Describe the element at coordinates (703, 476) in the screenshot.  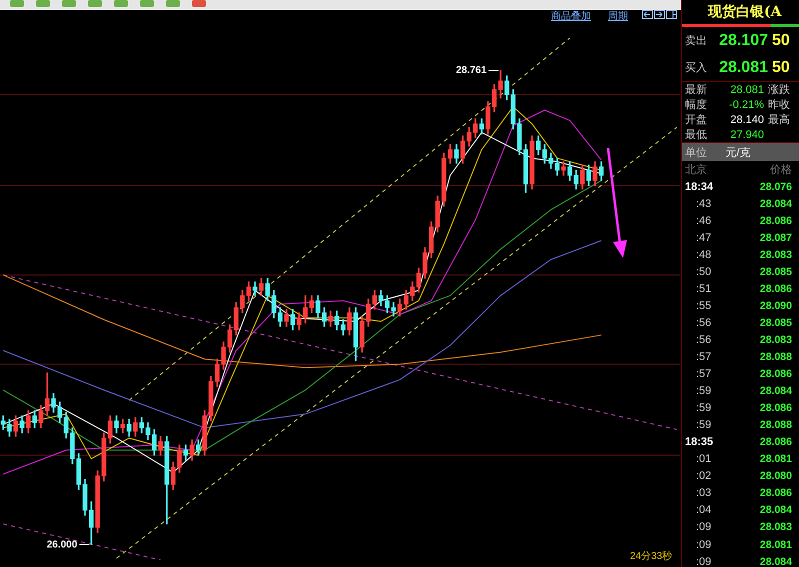
I see `category-label: :02` at that location.